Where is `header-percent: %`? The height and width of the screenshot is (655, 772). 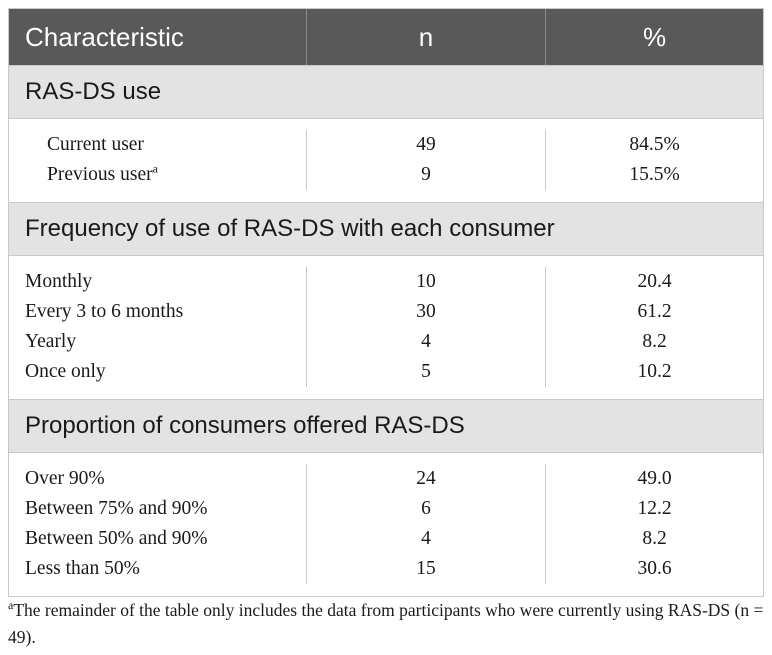 header-percent: % is located at coordinates (654, 37).